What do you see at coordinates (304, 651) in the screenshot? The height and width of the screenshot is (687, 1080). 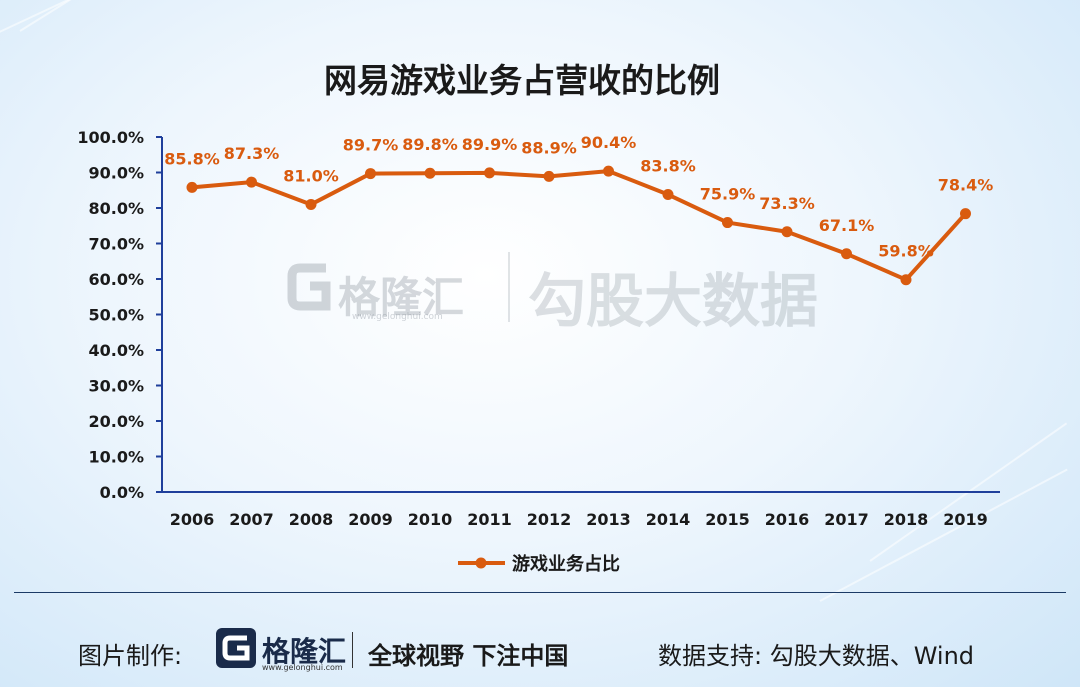 I see `footer-brand: 格隆汇` at bounding box center [304, 651].